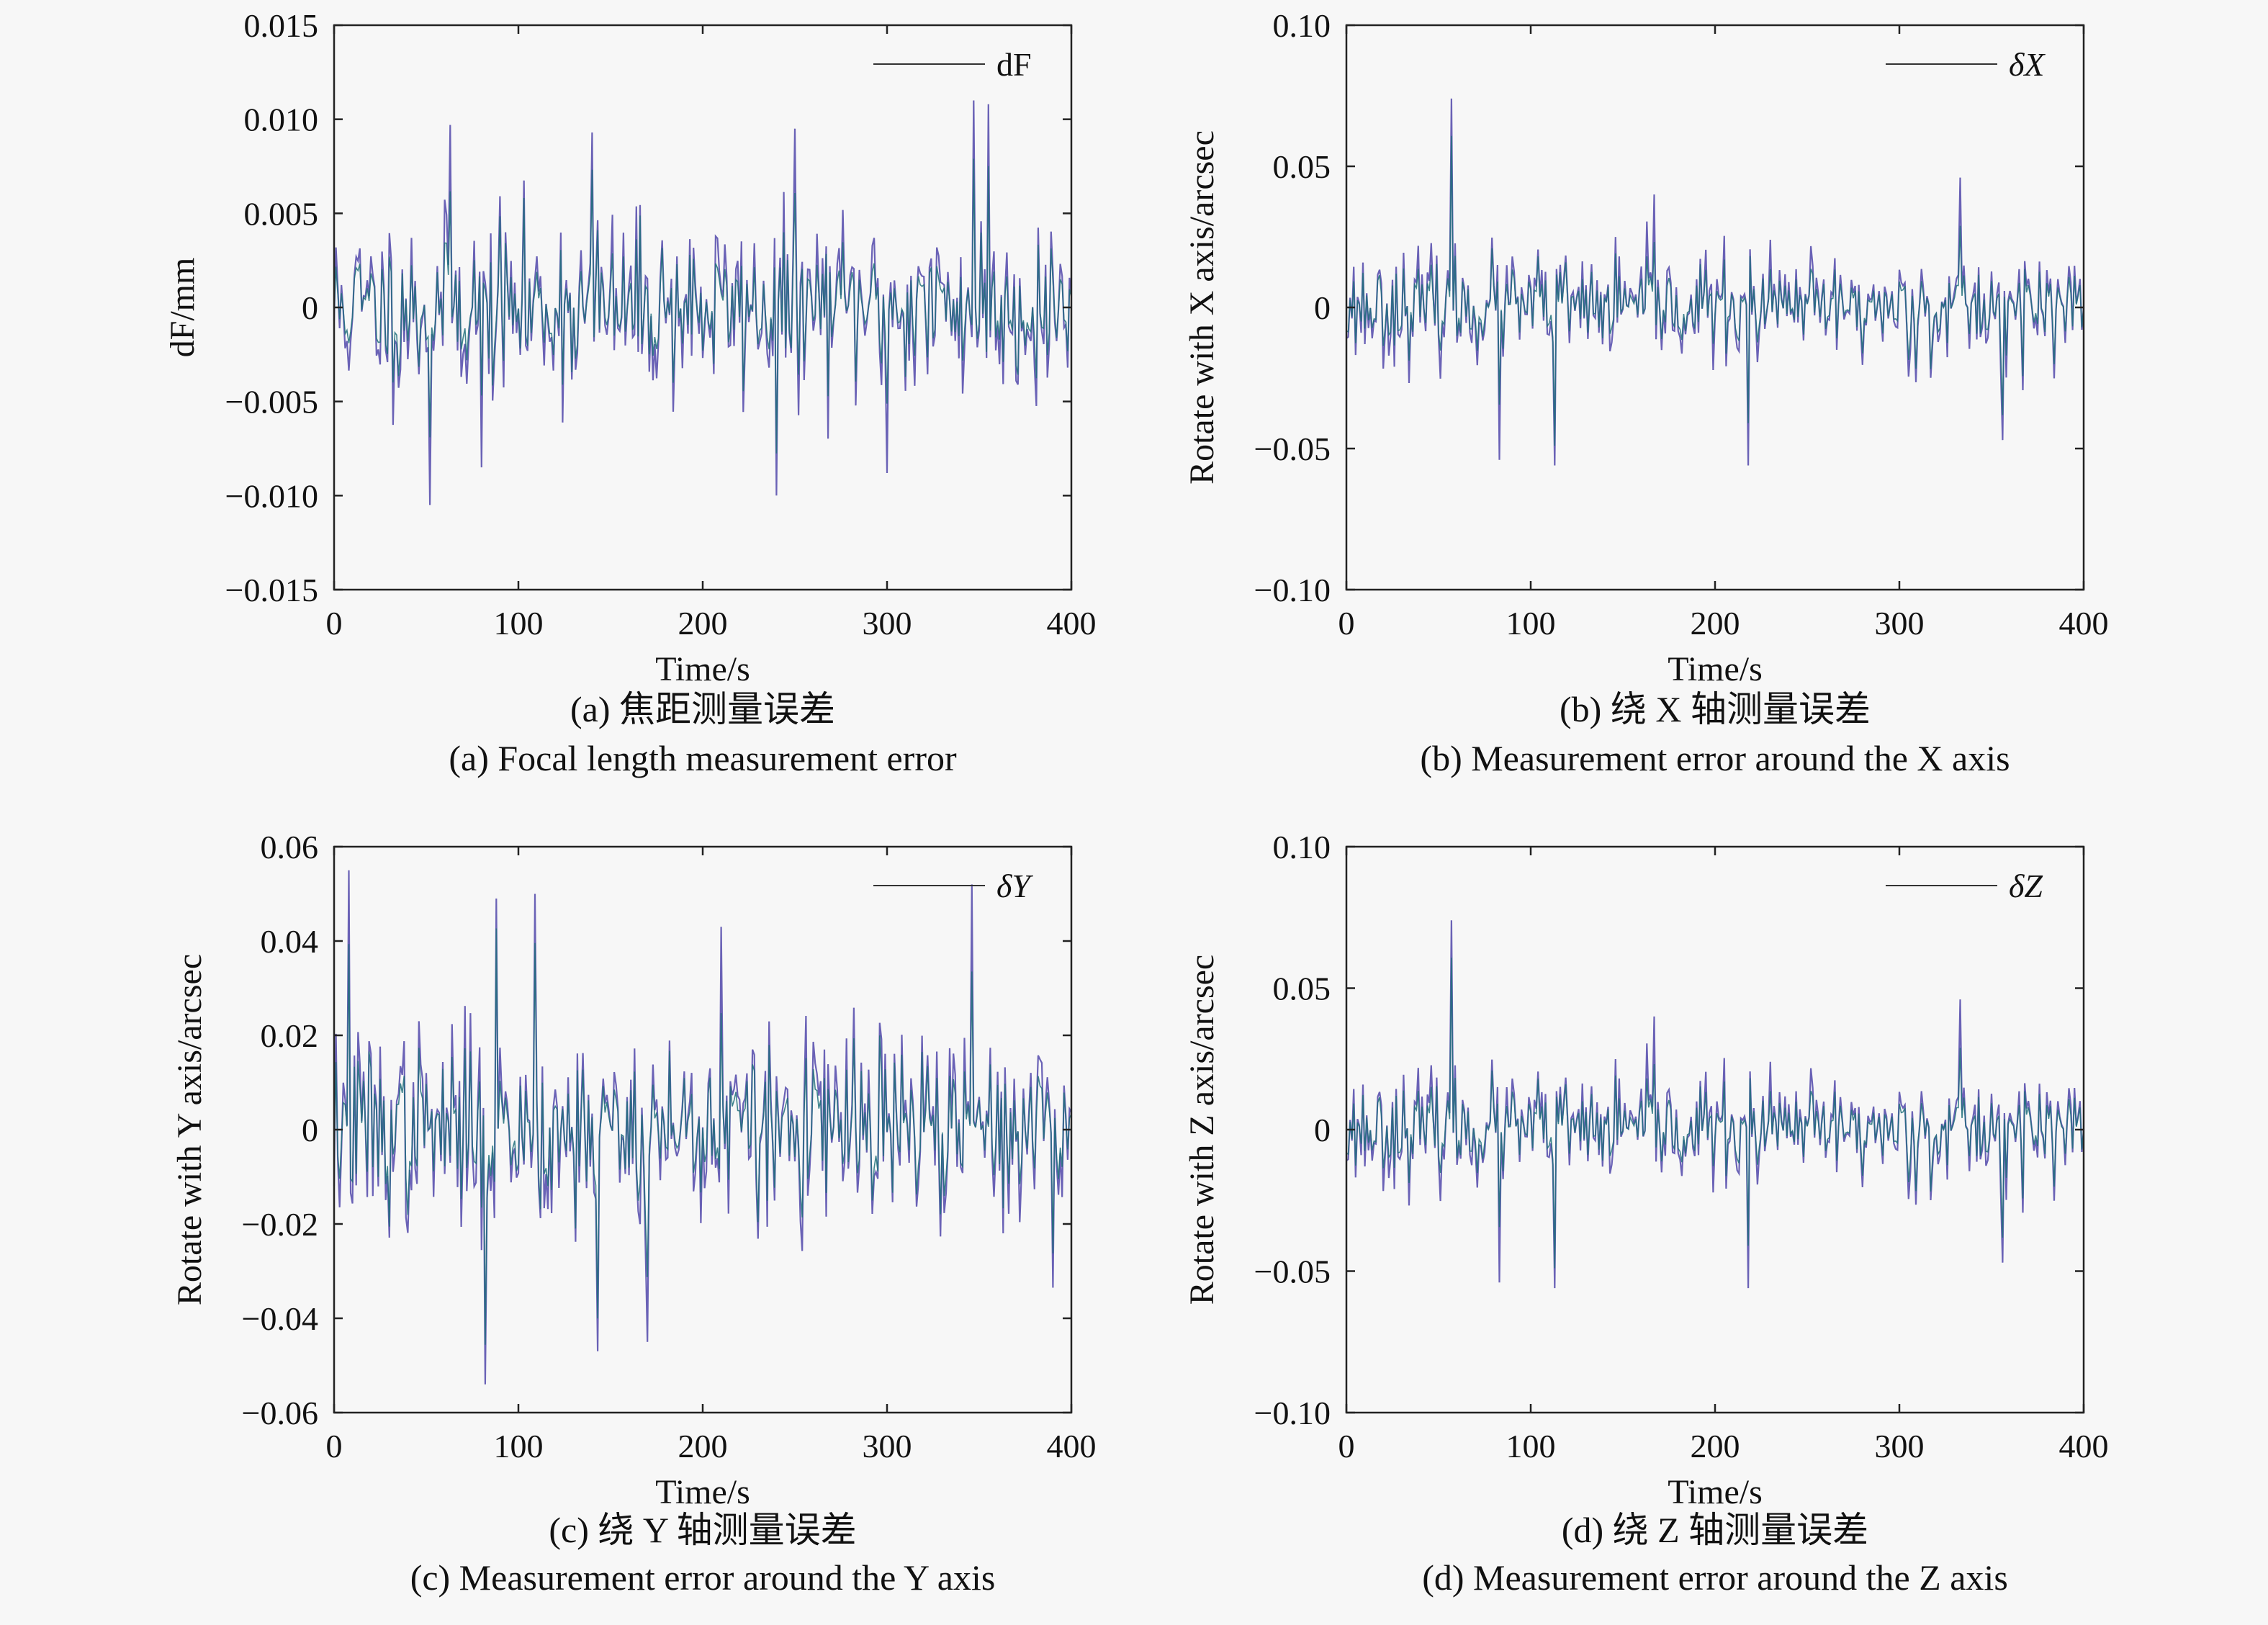 This screenshot has height=1625, width=2268. What do you see at coordinates (1531, 1446) in the screenshot?
I see `x-tick-label-d: 100` at bounding box center [1531, 1446].